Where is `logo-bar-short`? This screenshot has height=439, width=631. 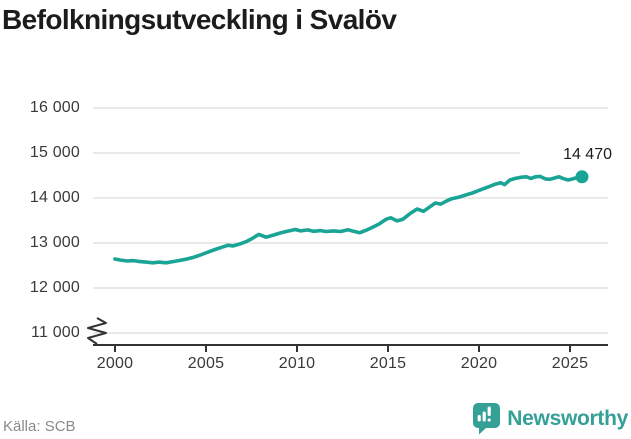 logo-bar-short is located at coordinates (479, 418).